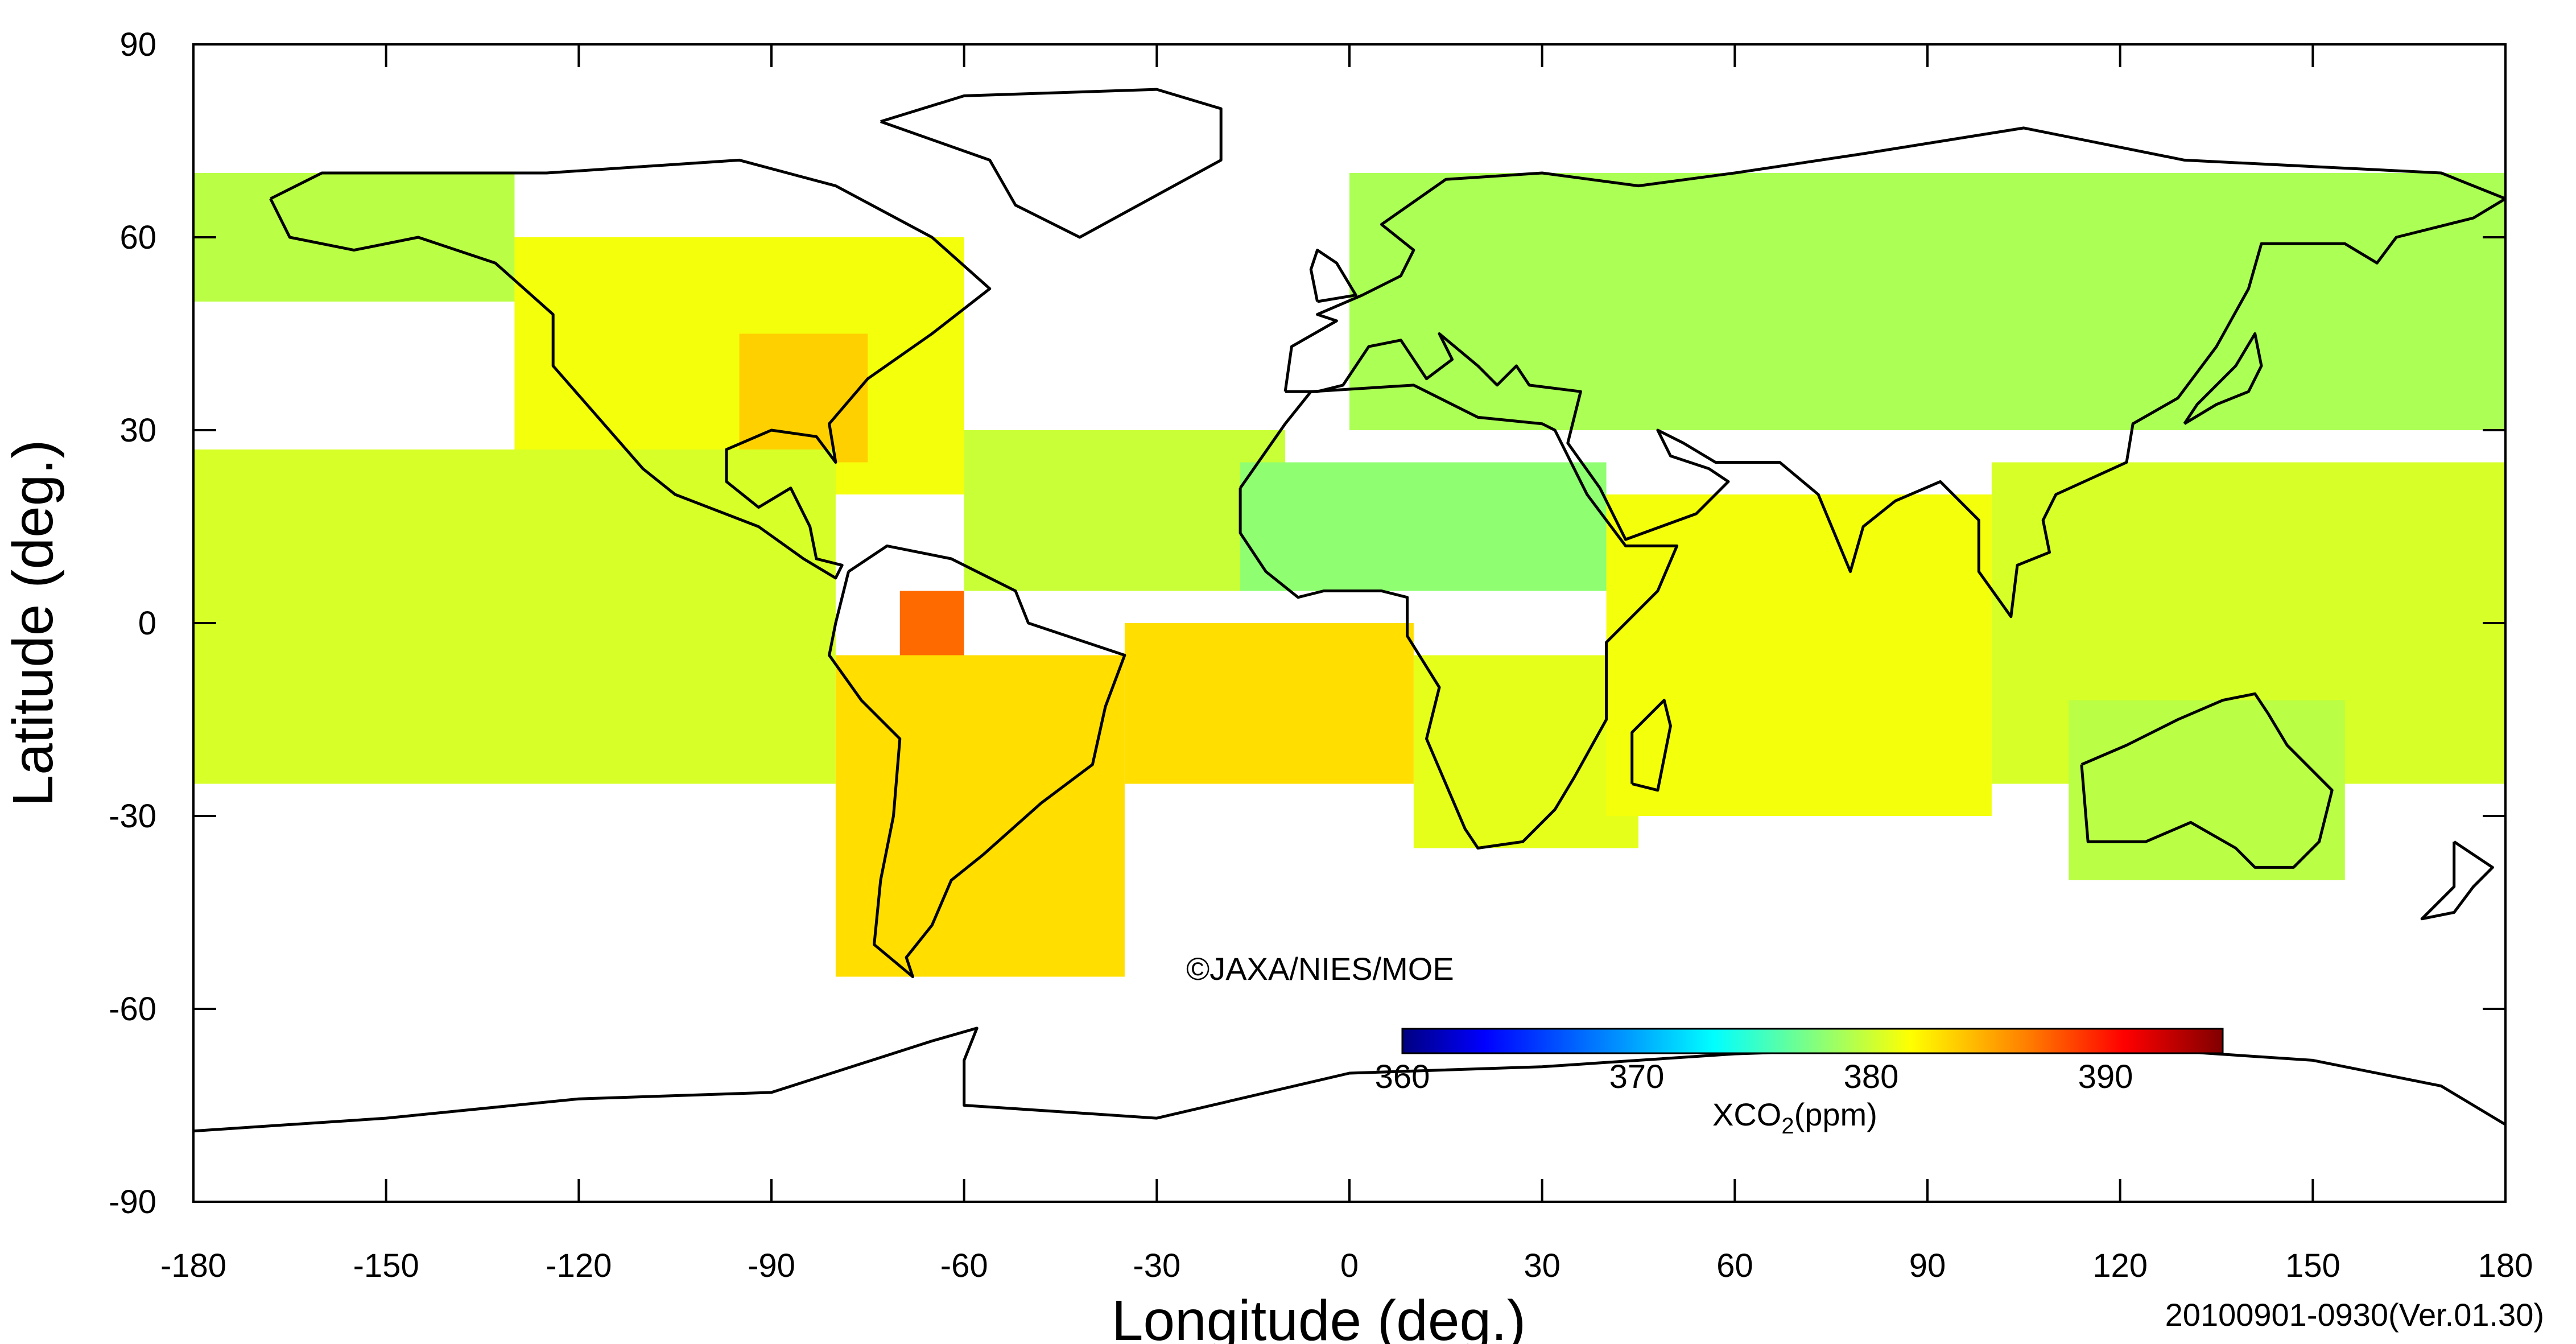  Describe the element at coordinates (1735, 1266) in the screenshot. I see `x-tick-label: 60` at that location.